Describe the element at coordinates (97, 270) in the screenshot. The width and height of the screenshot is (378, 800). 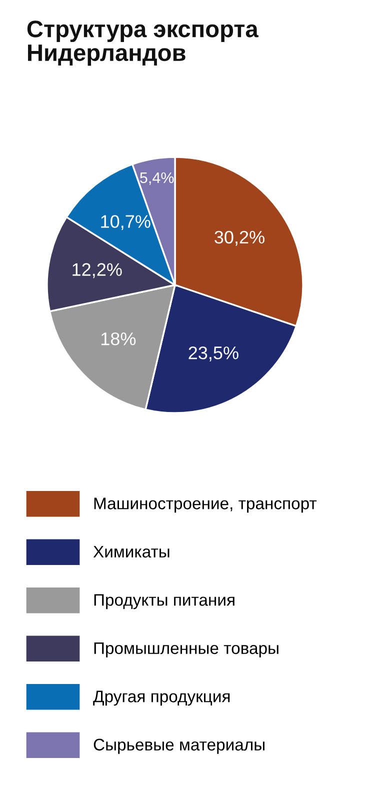
I see `data-label: 12,2%` at that location.